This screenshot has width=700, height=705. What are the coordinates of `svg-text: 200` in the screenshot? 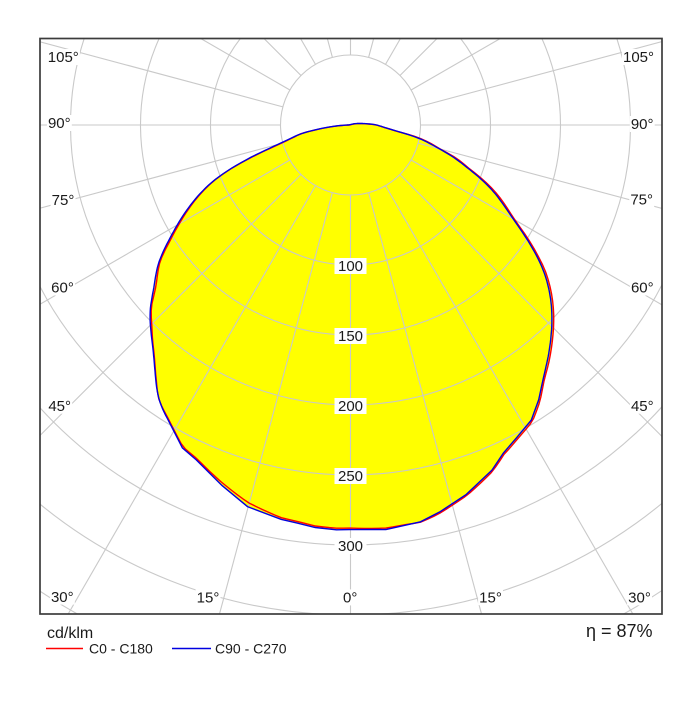 It's located at (350, 406).